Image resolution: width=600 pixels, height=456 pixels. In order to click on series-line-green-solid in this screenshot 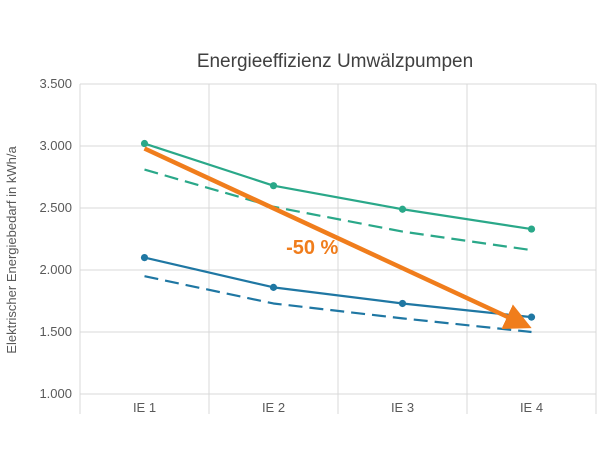, I will do `click(338, 186)`.